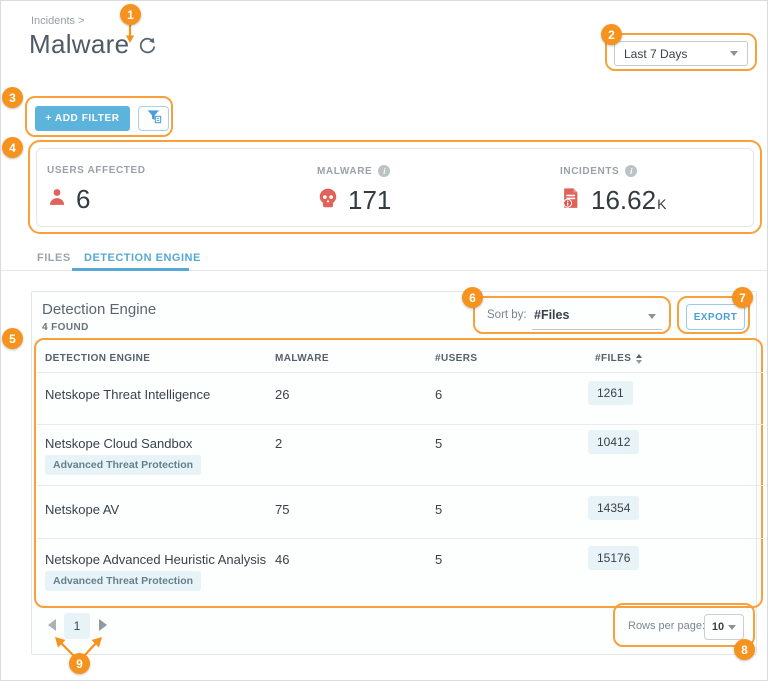 The height and width of the screenshot is (681, 768). I want to click on engine-name: Netskope Cloud Sandbox, so click(119, 443).